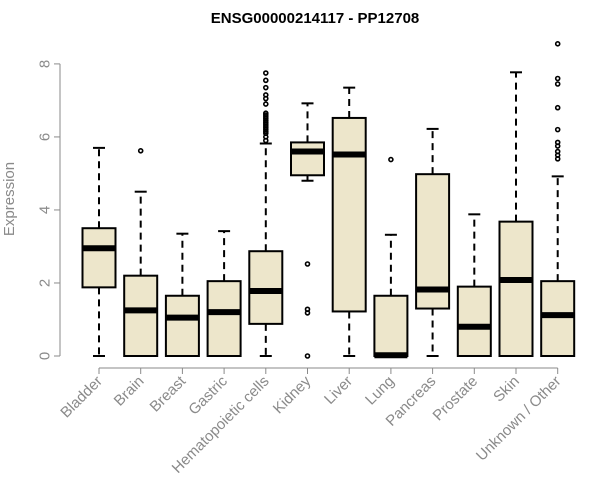 Image resolution: width=600 pixels, height=500 pixels. I want to click on y-tick-label: 6, so click(44, 137).